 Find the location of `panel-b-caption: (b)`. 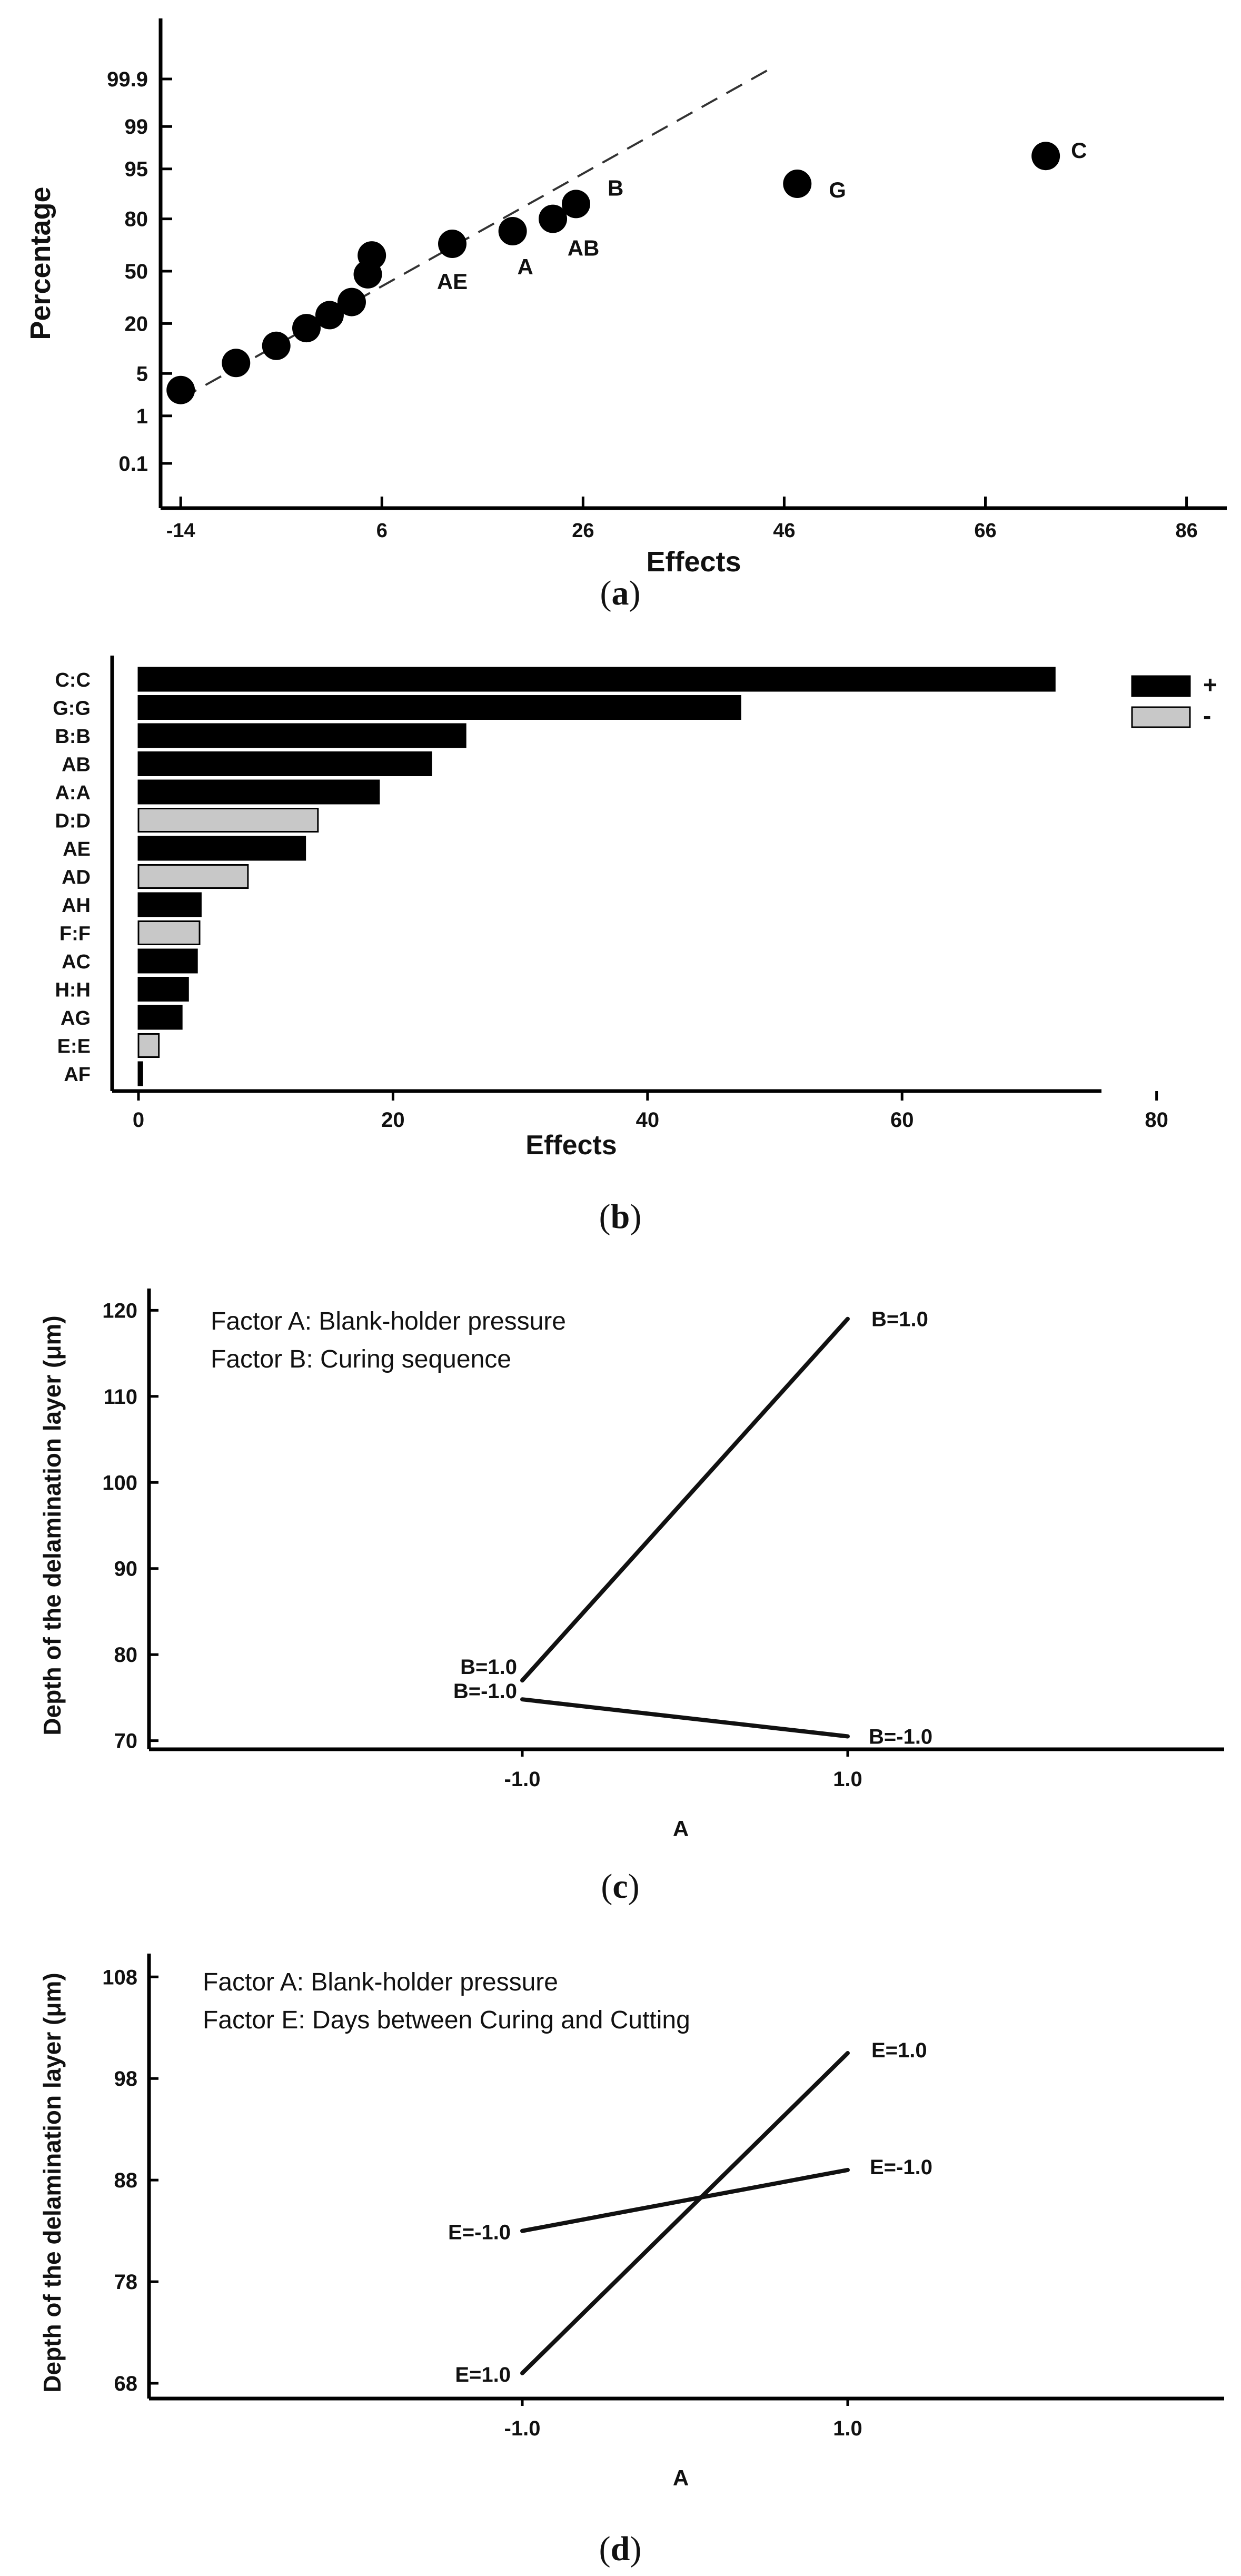

panel-b-caption: (b) is located at coordinates (620, 1216).